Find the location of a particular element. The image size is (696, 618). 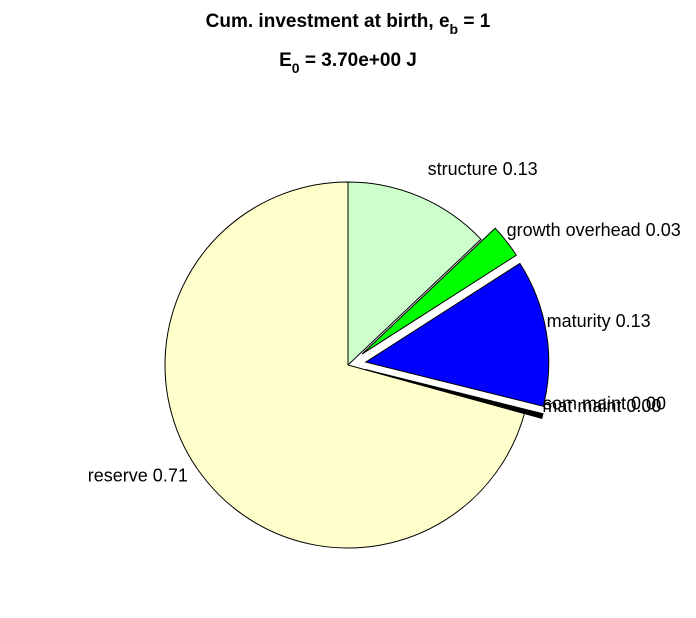

subtitle-after: = 3.70e+00 J is located at coordinates (358, 60).